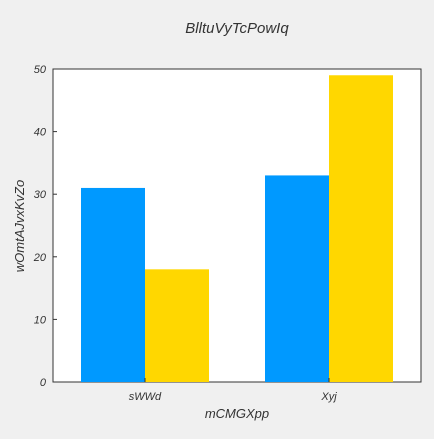  Describe the element at coordinates (328, 397) in the screenshot. I see `x-tick-label: Xyj` at that location.